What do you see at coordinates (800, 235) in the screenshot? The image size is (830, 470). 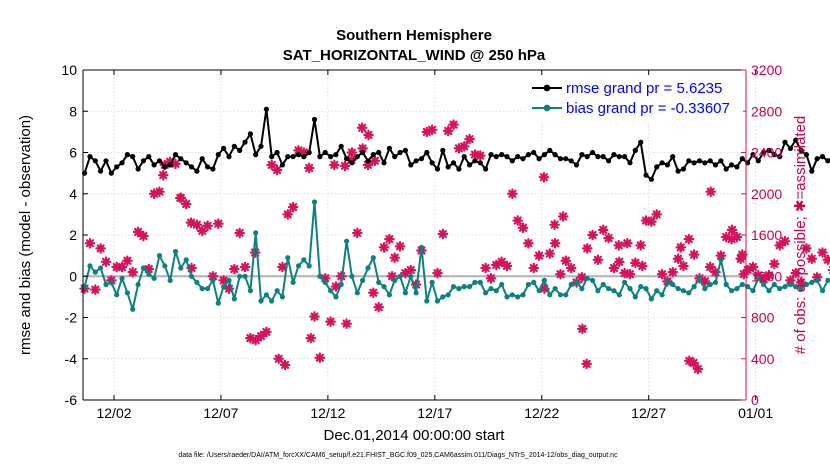 I see `y2-axis-label: # of obs: o=possible; ✱=assimilated` at bounding box center [800, 235].